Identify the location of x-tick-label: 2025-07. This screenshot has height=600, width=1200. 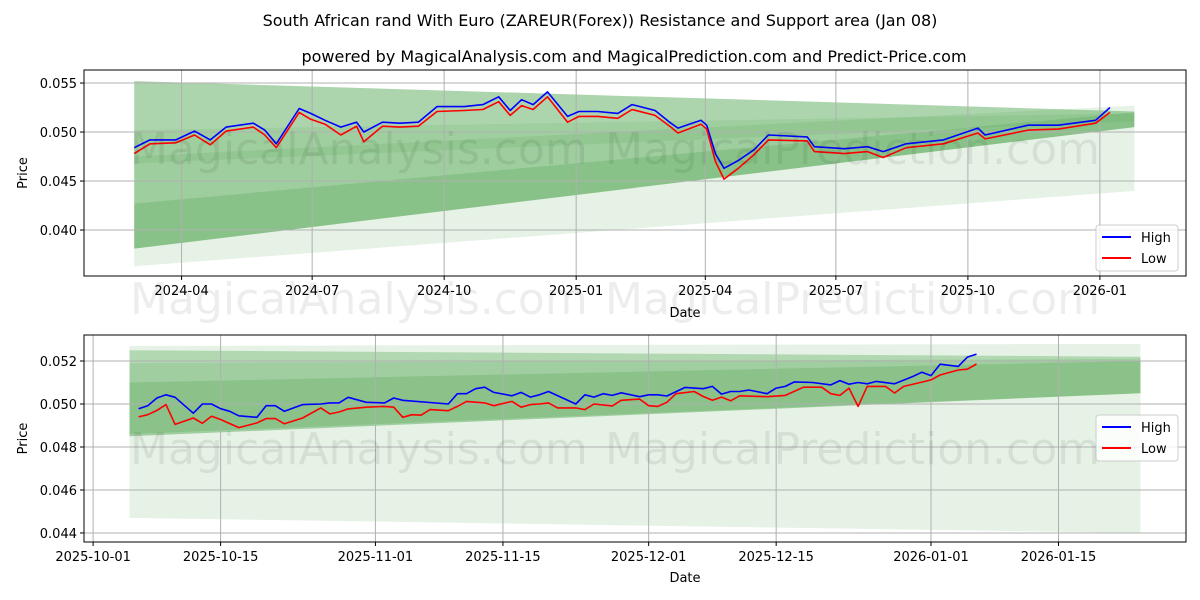
(836, 291).